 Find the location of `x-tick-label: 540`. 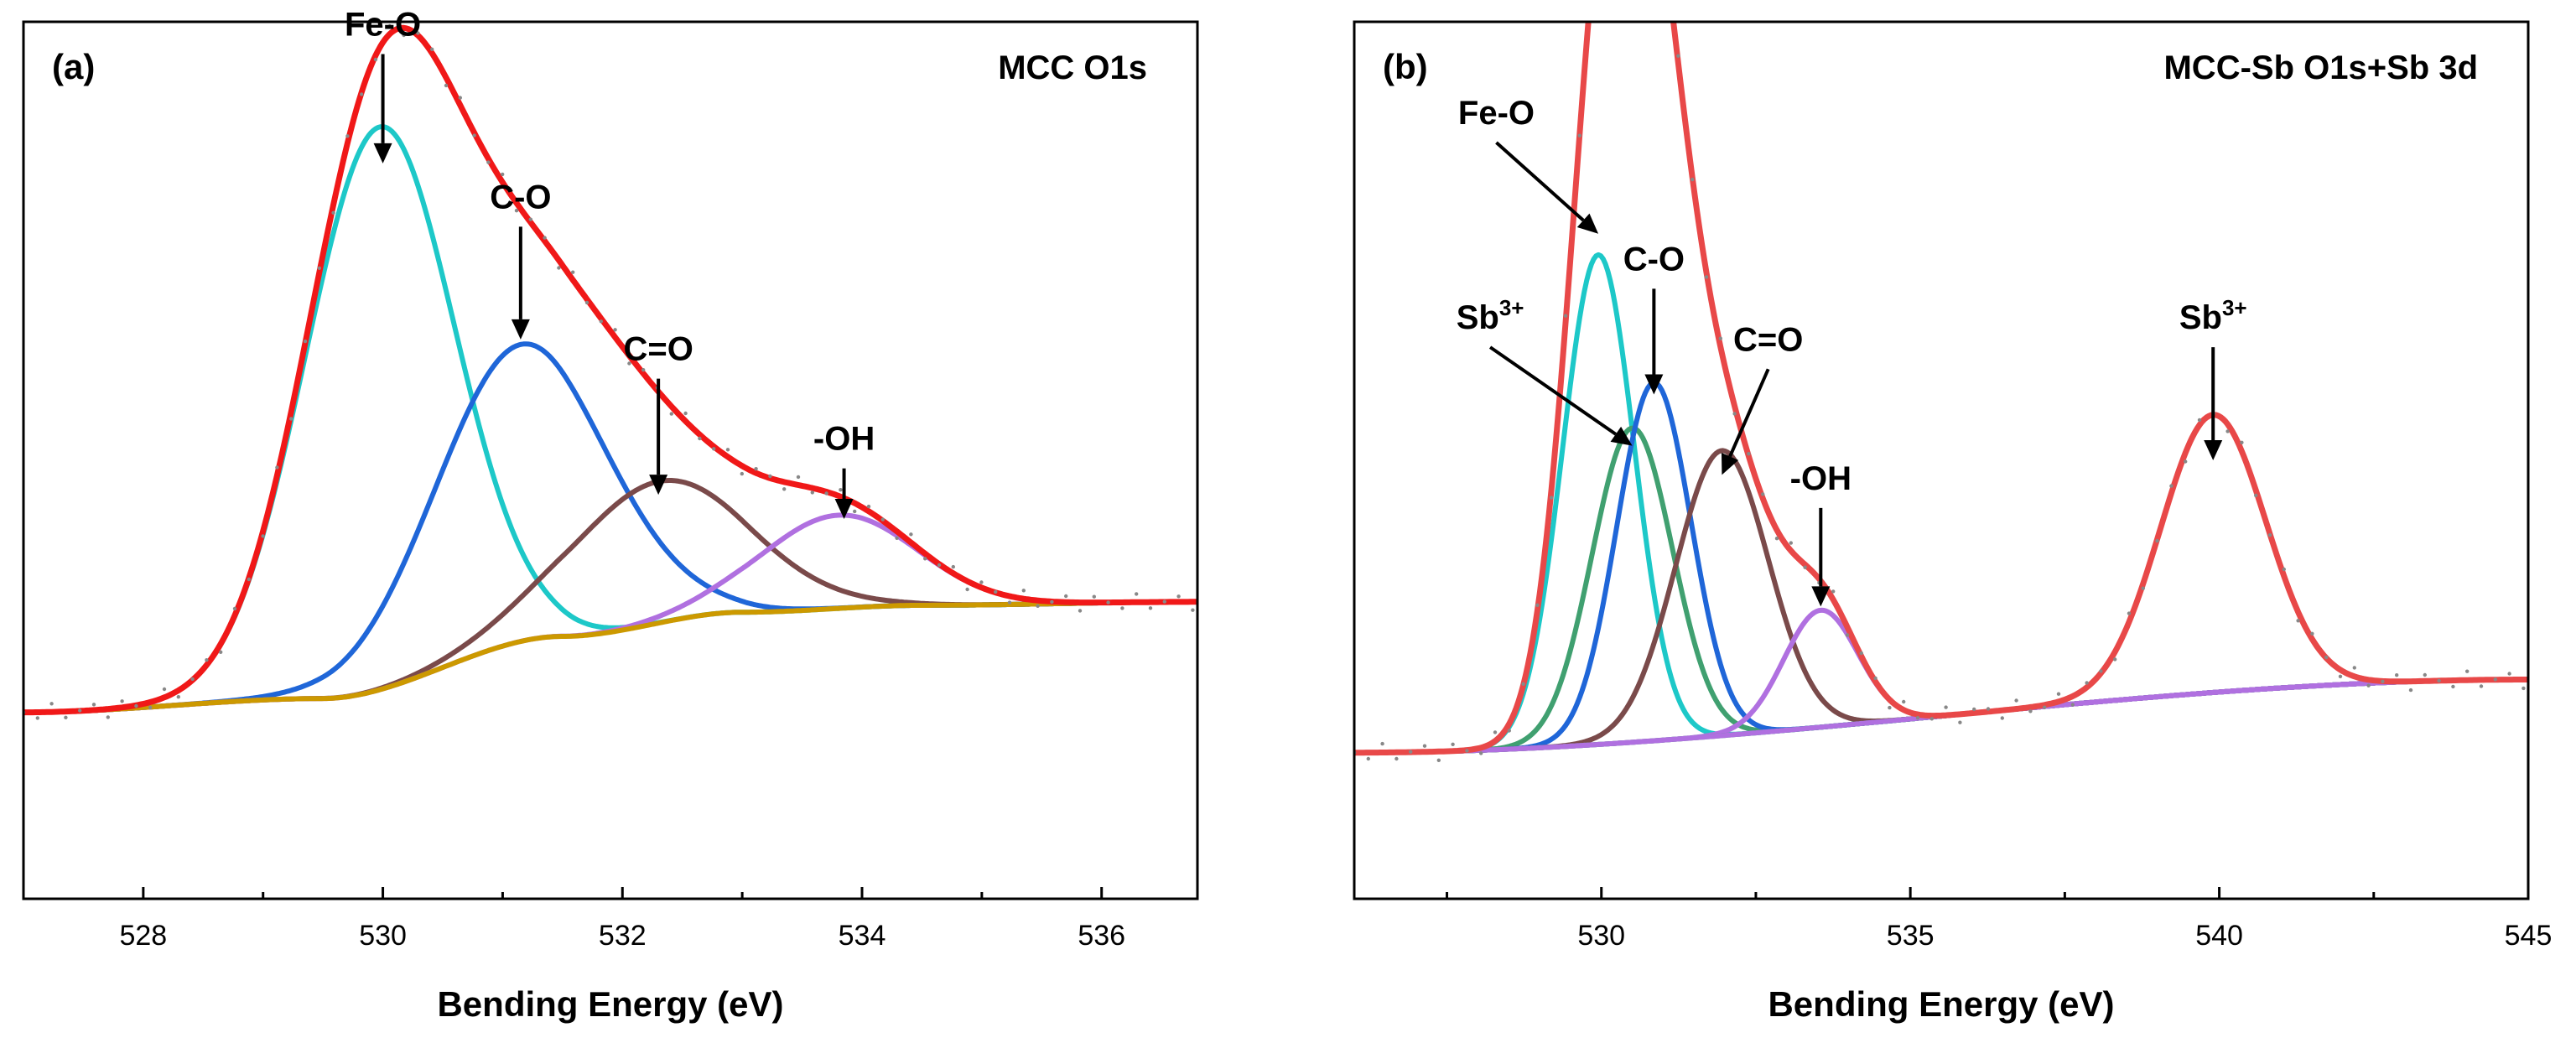

x-tick-label: 540 is located at coordinates (2219, 936).